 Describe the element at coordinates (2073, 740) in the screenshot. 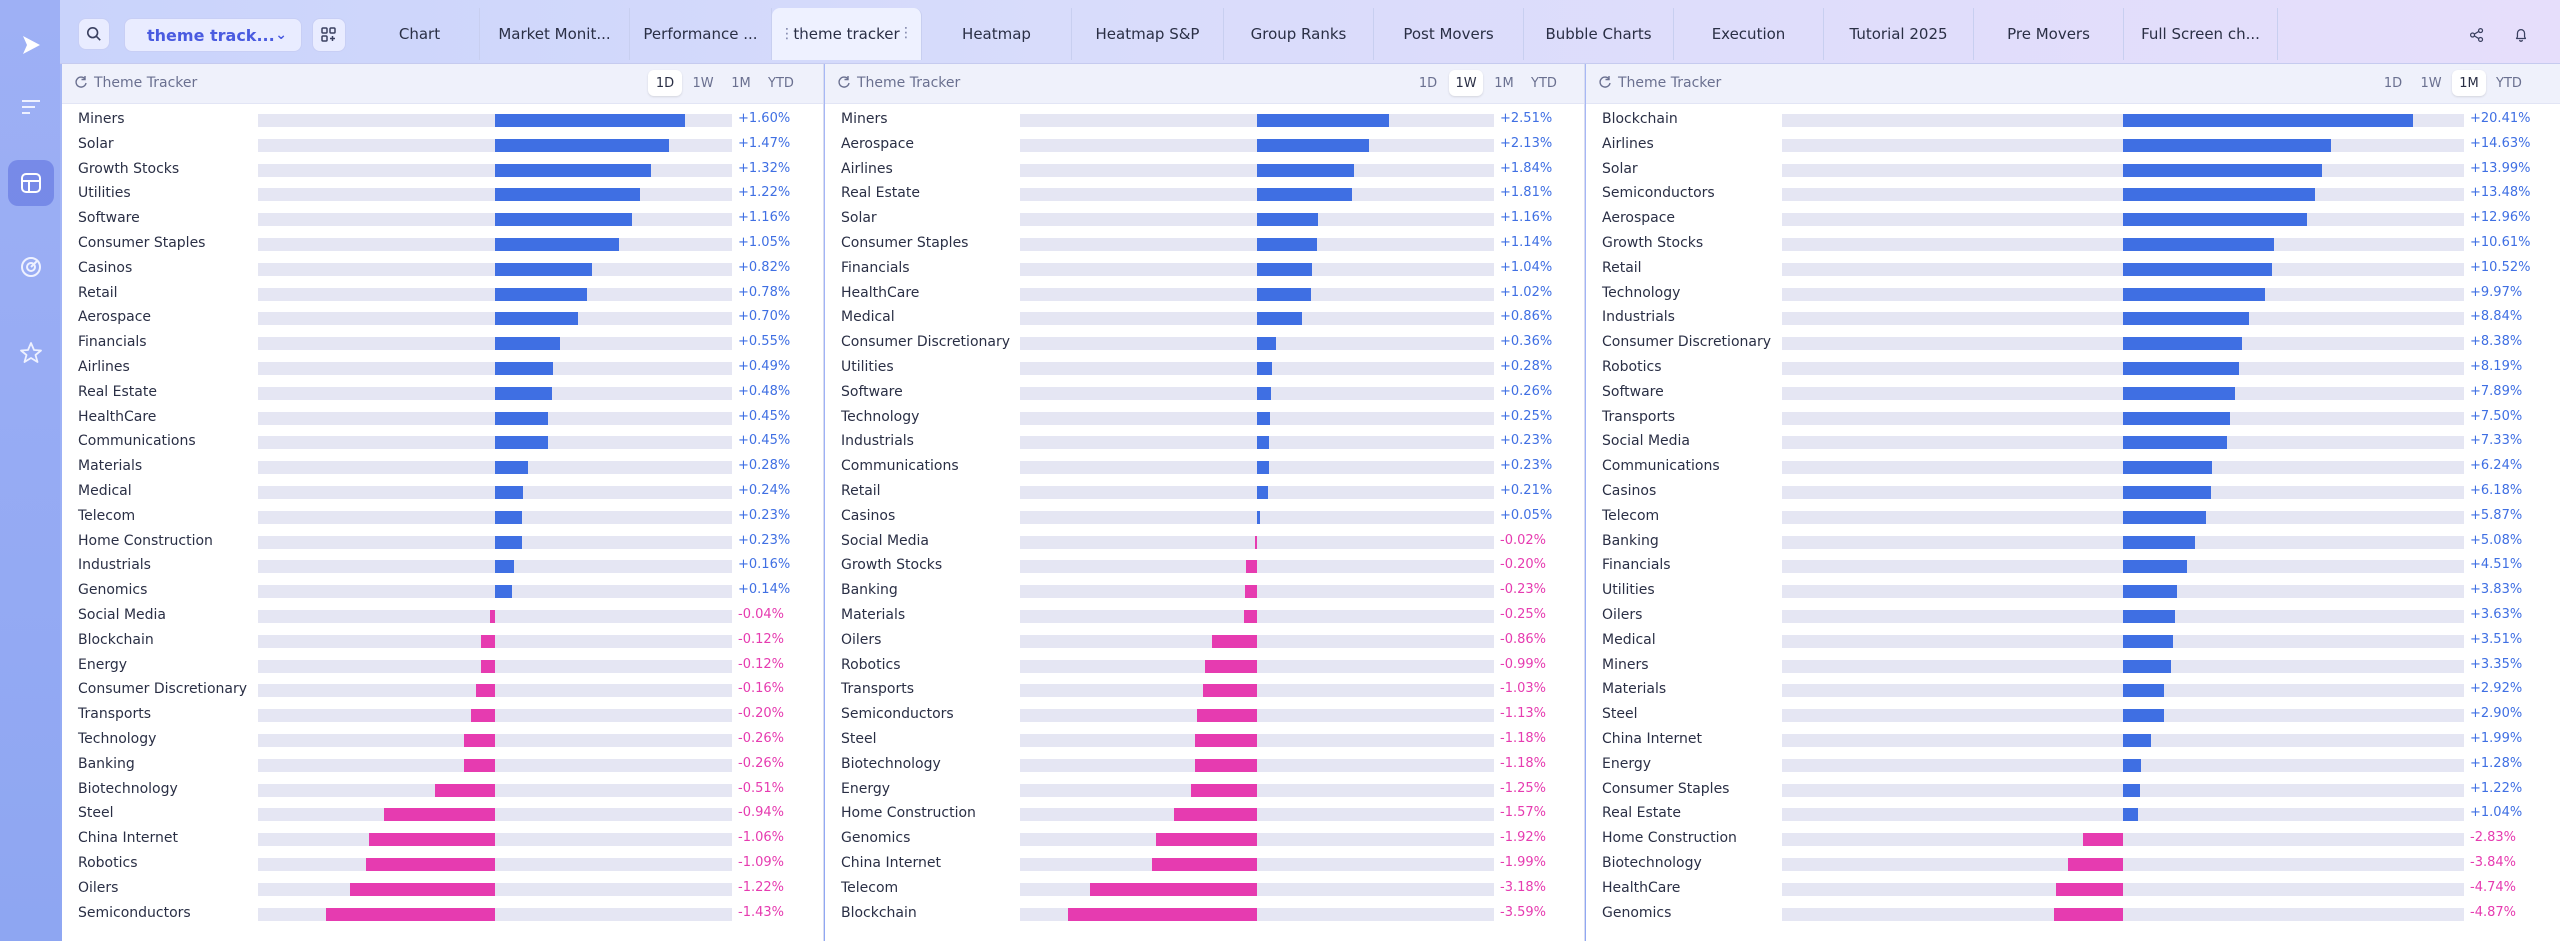

I see `theme-row: China Internet +1.99%` at that location.